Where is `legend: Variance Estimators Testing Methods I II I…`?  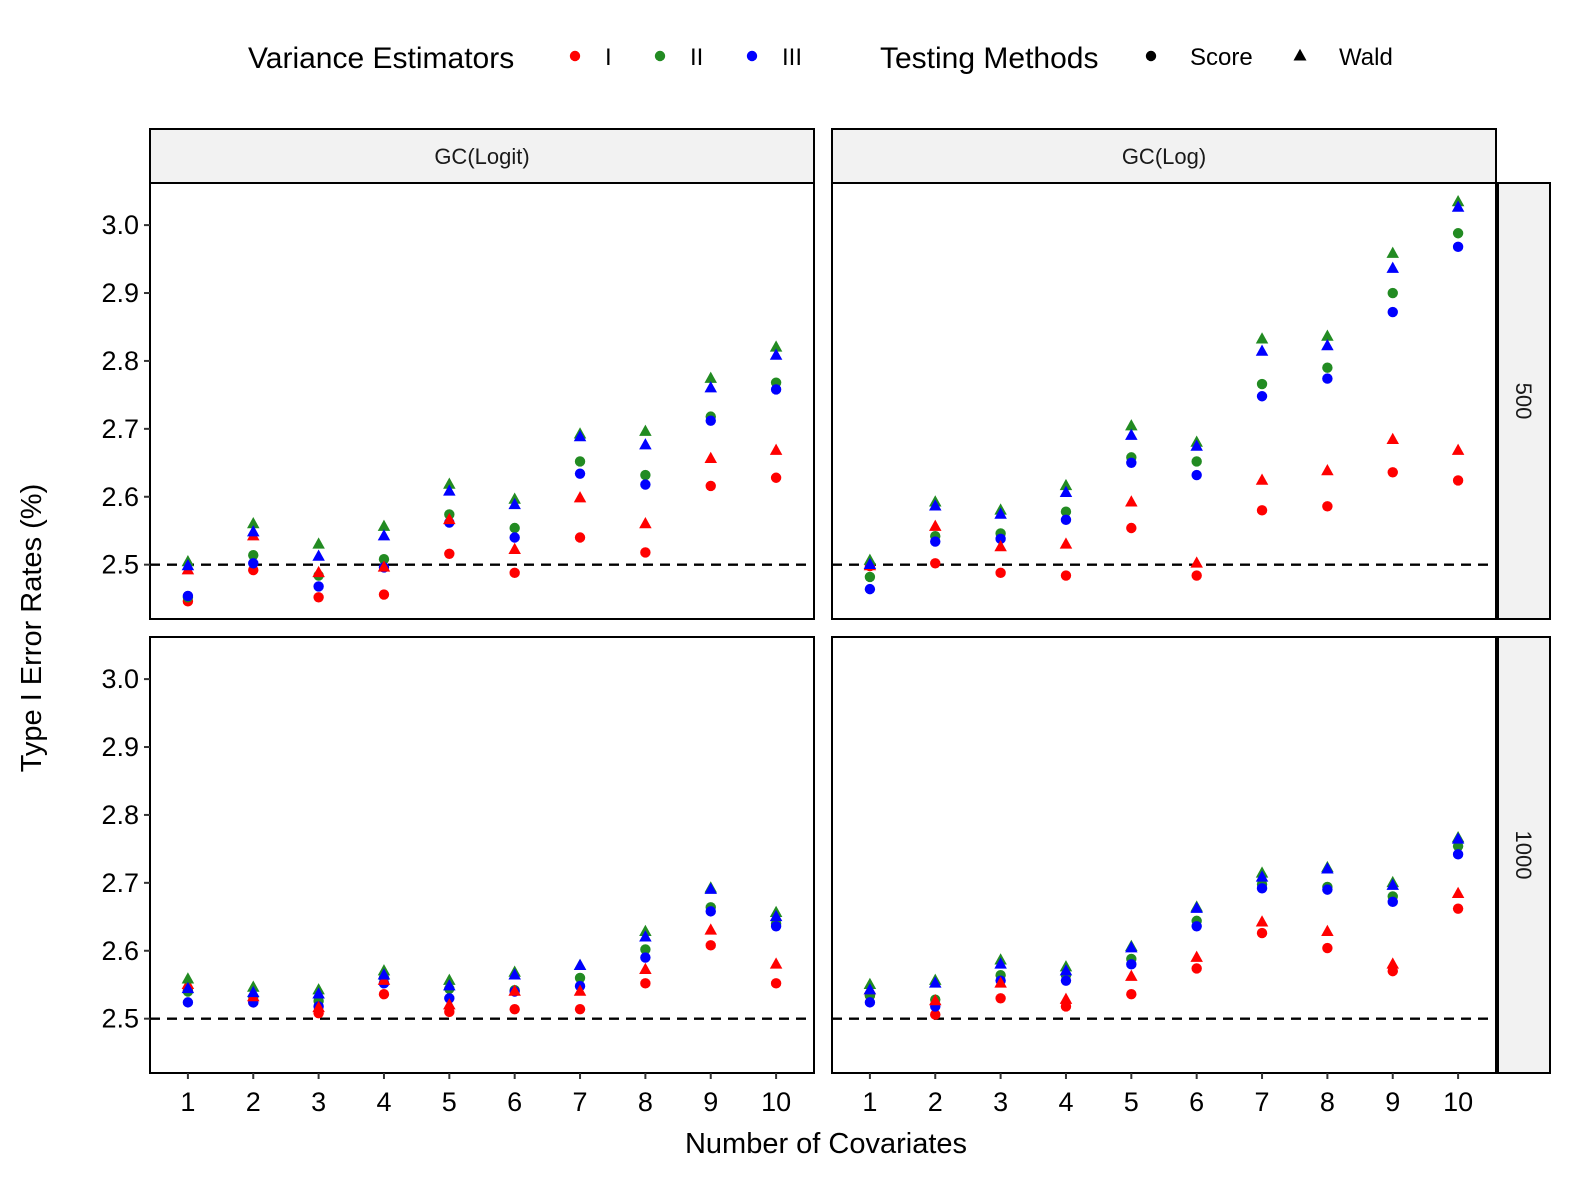
legend: Variance Estimators Testing Methods I II I… is located at coordinates (820, 58).